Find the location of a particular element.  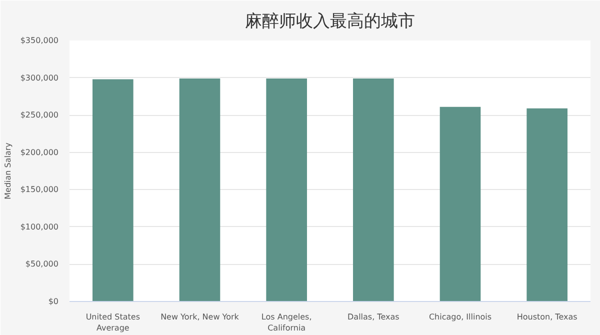

category-label: Houston, Texas is located at coordinates (547, 317).